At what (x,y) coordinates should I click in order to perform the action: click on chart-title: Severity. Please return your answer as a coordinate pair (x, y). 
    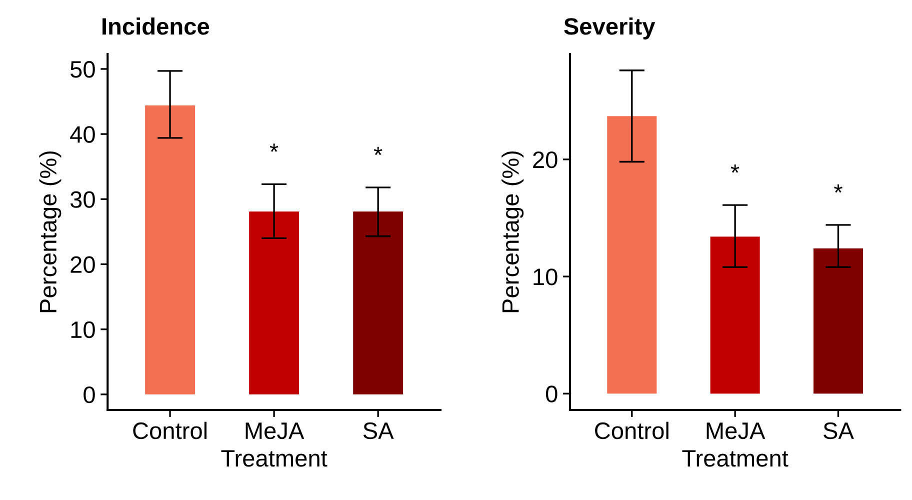
    Looking at the image, I should click on (610, 28).